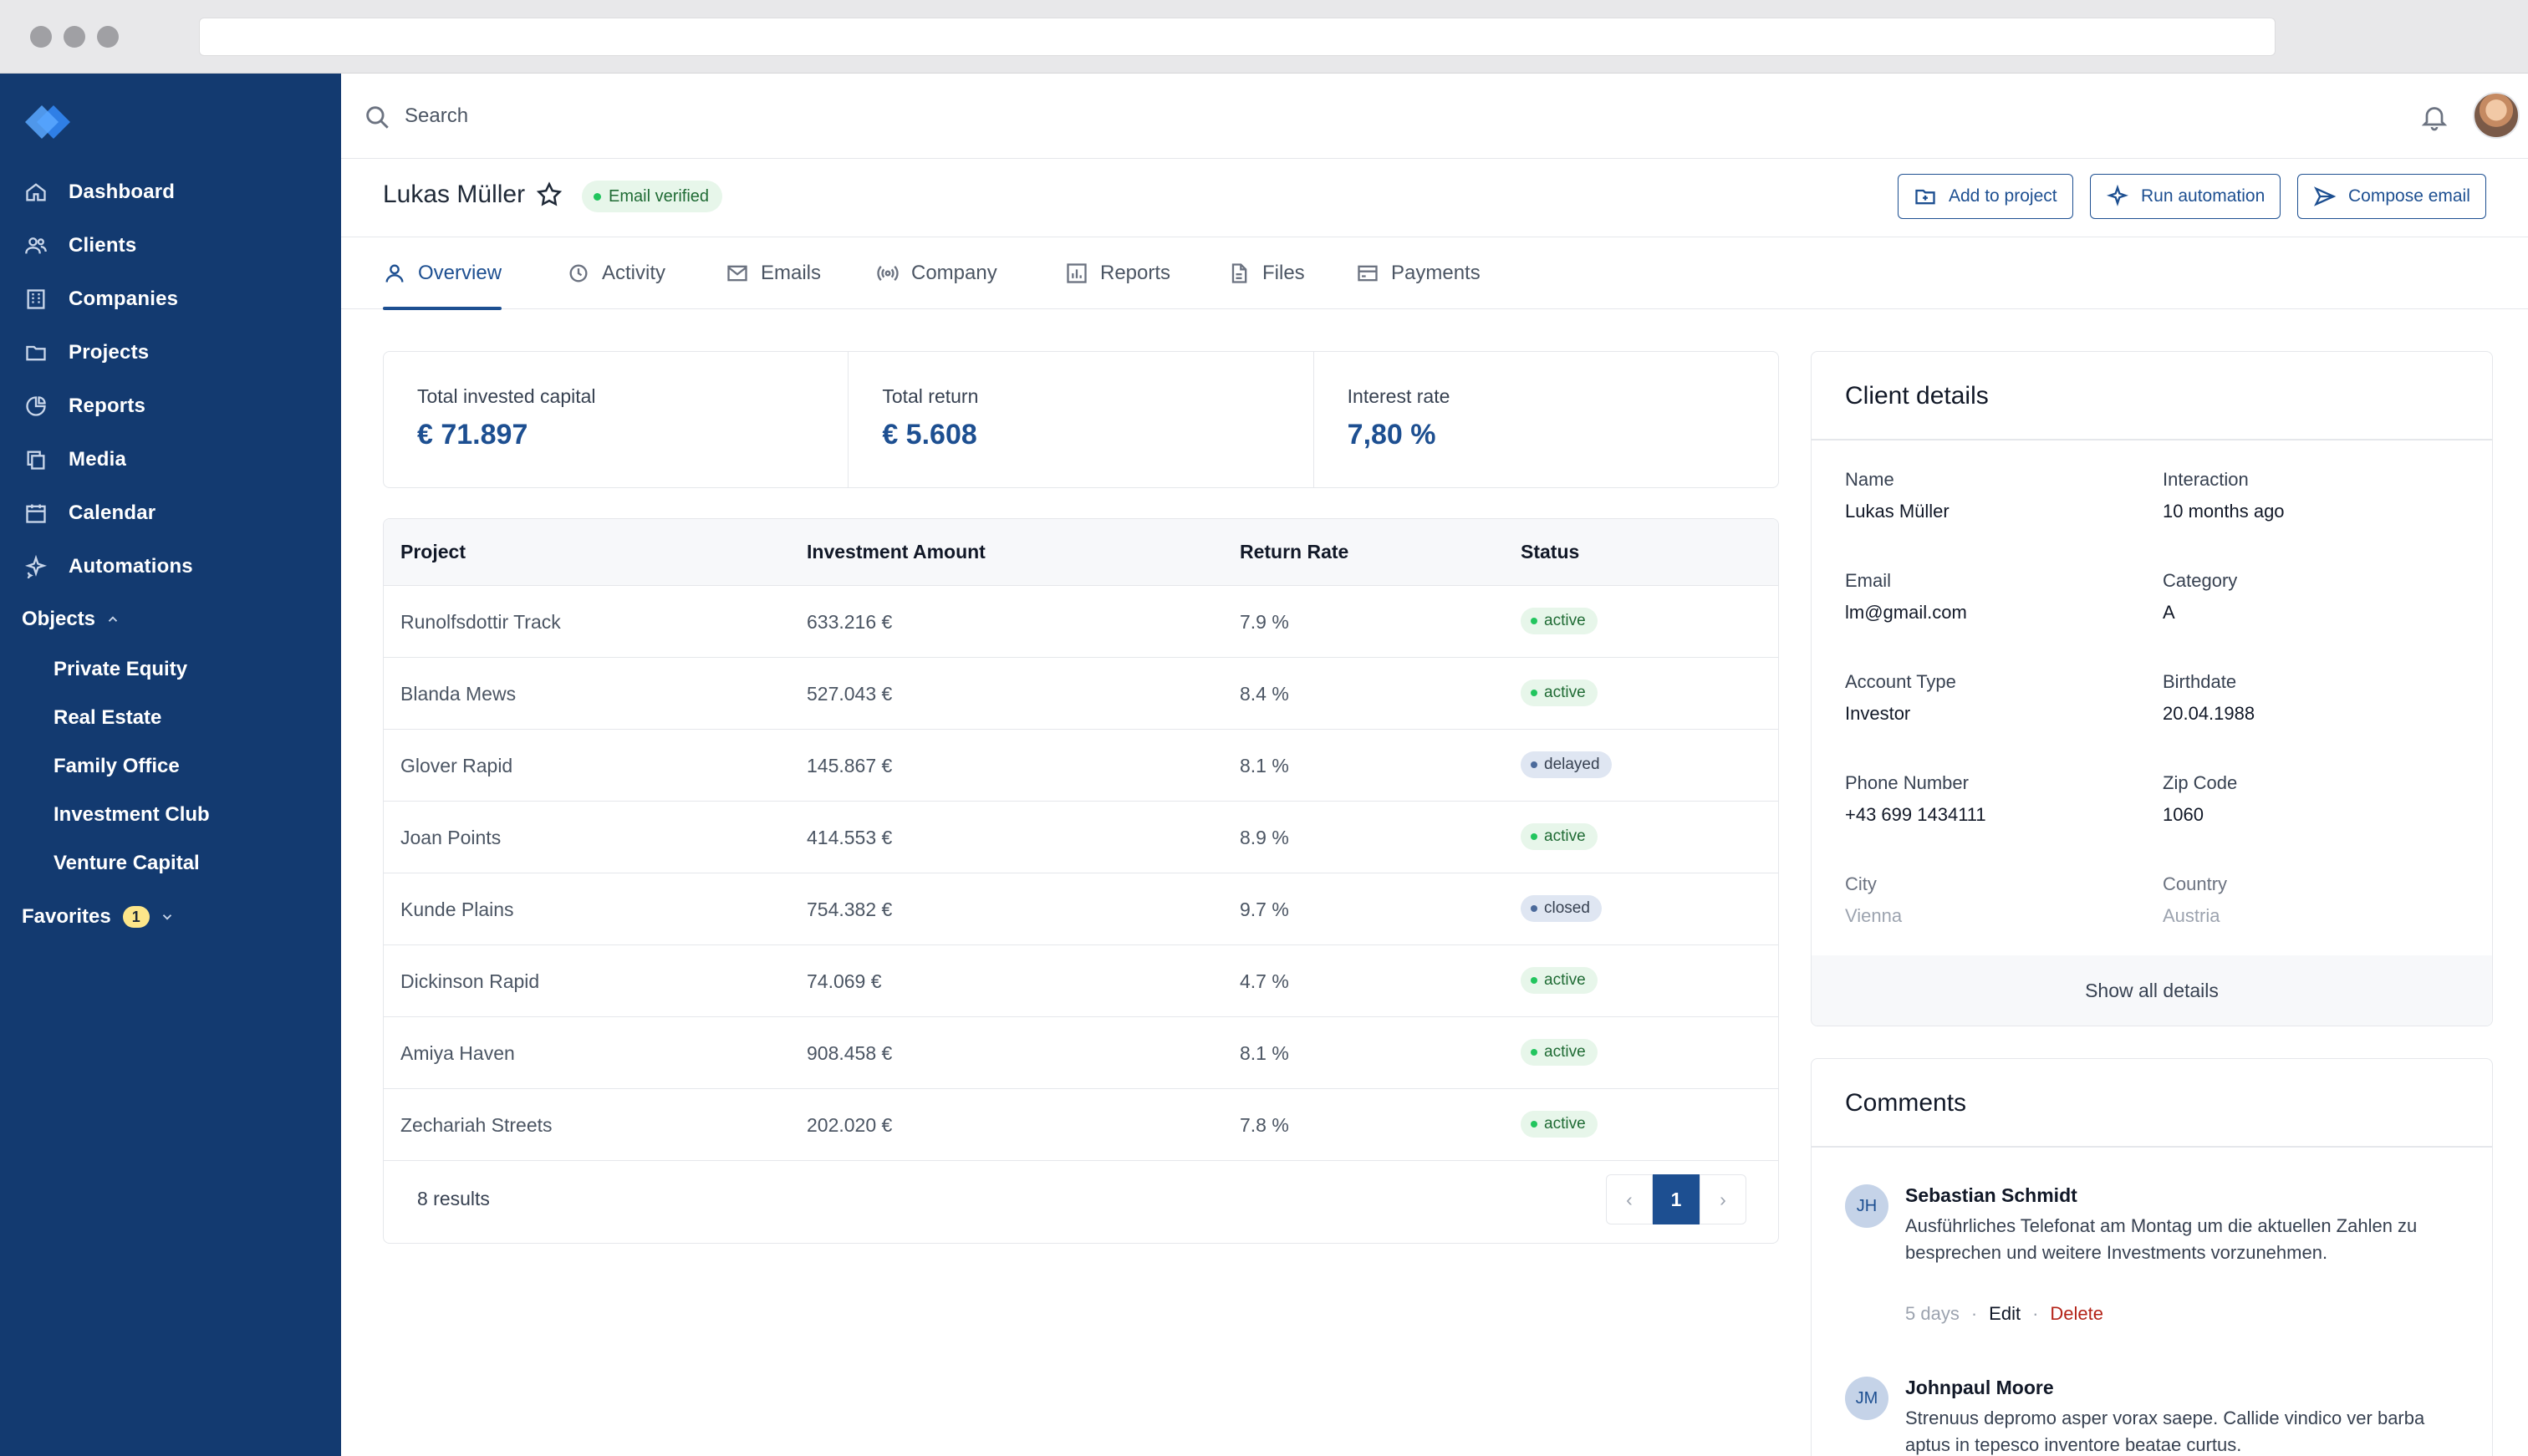 The width and height of the screenshot is (2528, 1456). What do you see at coordinates (170, 352) in the screenshot?
I see `sidebar-item-projects: Projects` at bounding box center [170, 352].